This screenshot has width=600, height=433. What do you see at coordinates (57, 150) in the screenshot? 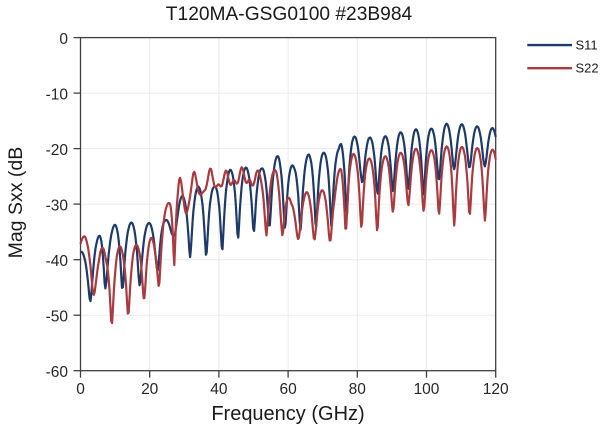
I see `svg-text: -20` at bounding box center [57, 150].